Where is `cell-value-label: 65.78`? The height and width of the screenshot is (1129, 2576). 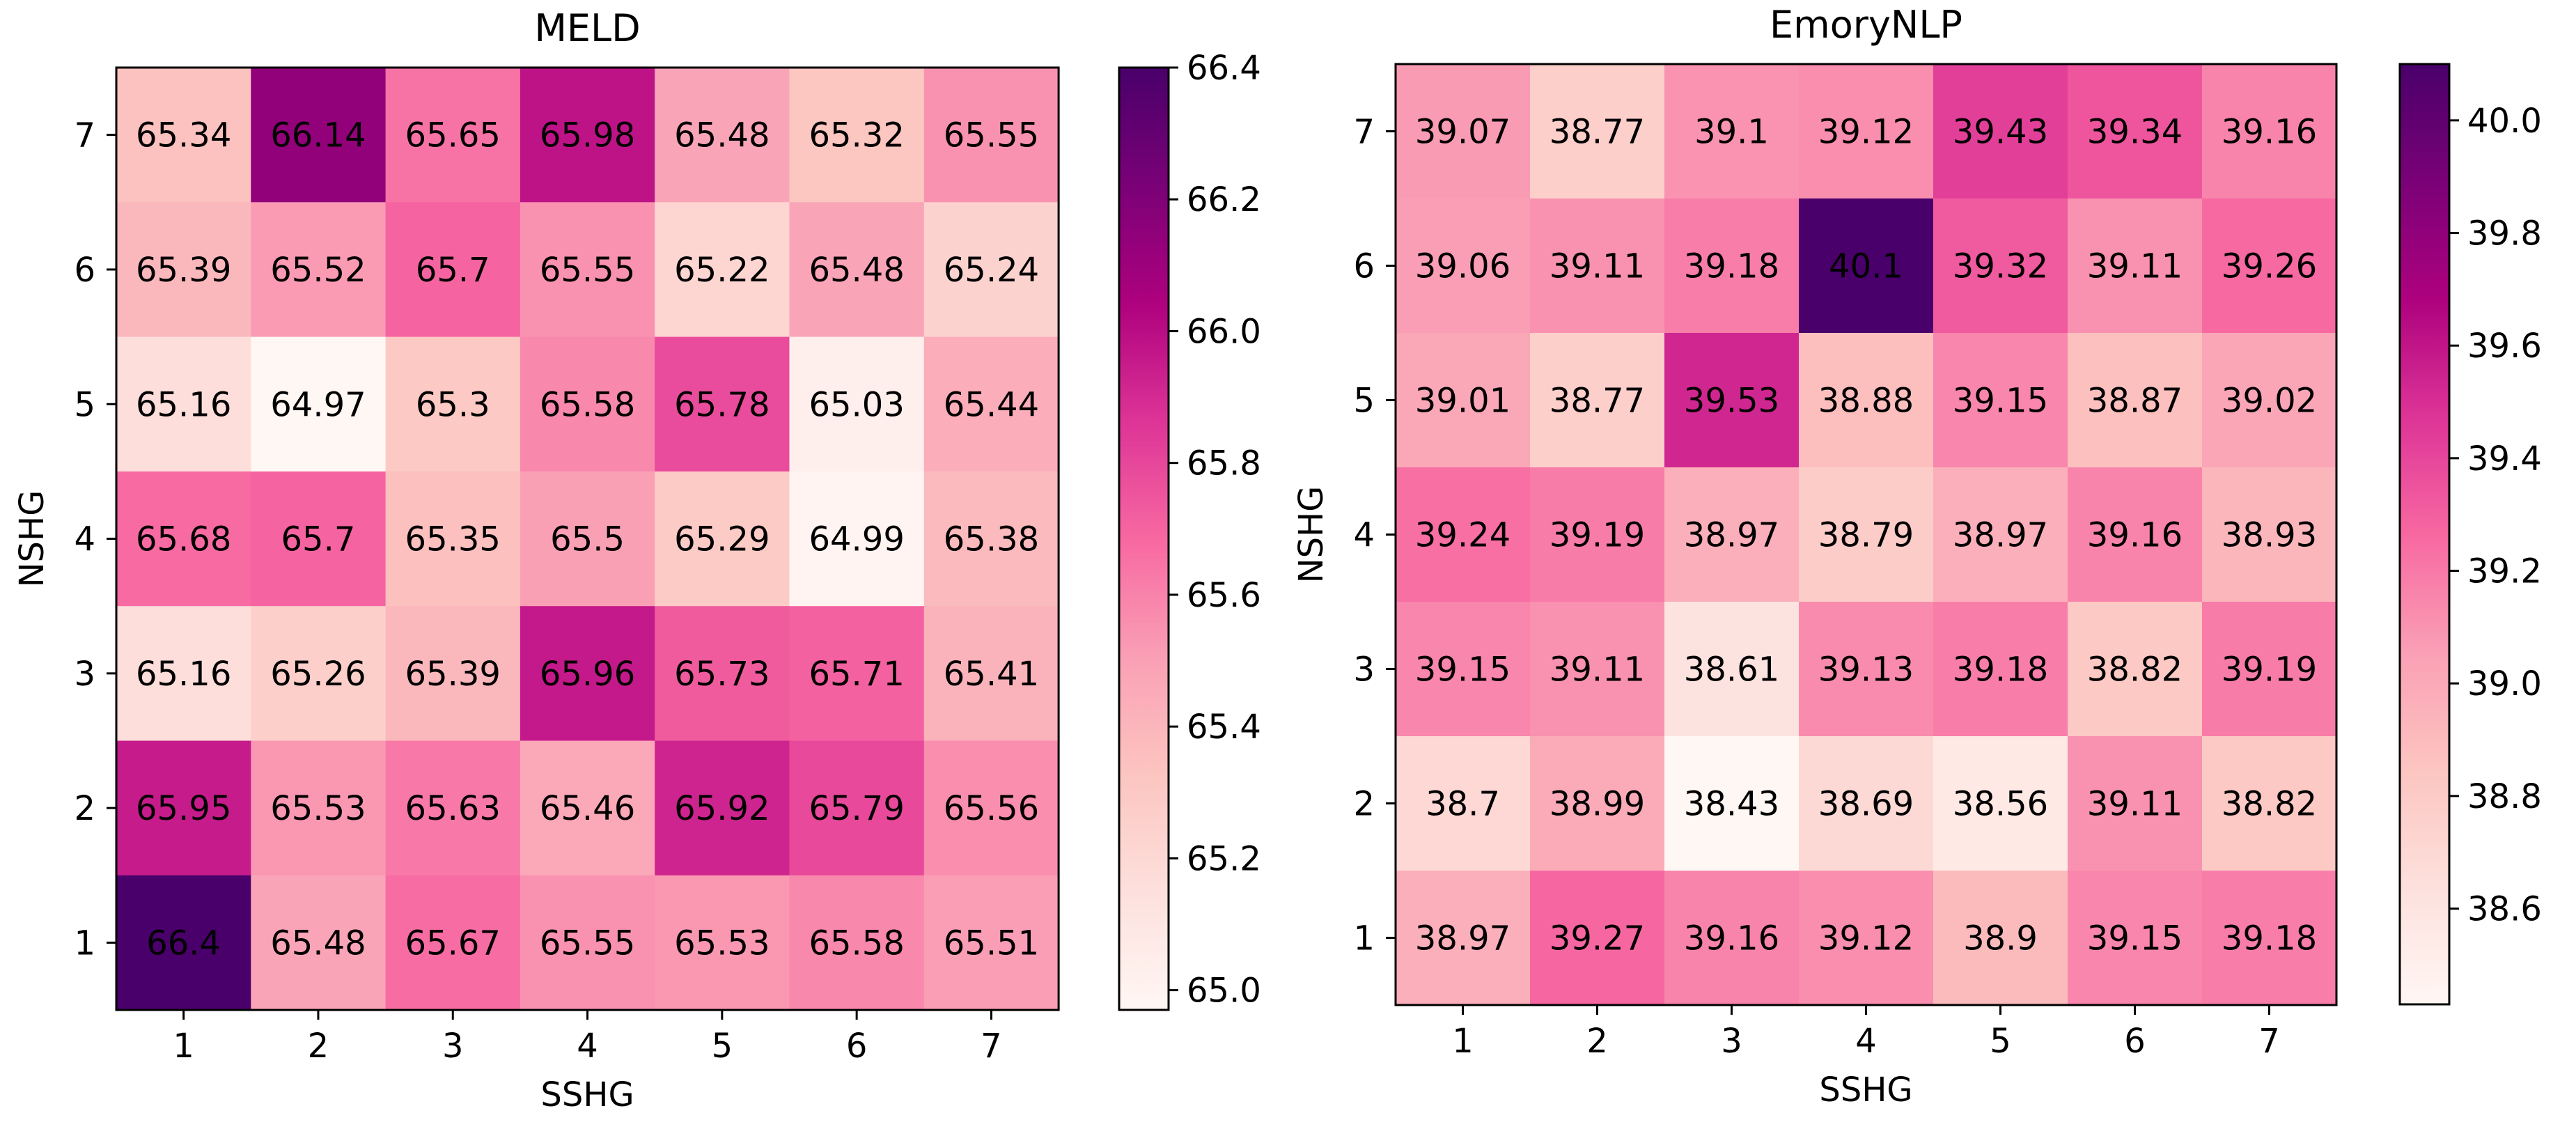 cell-value-label: 65.78 is located at coordinates (722, 404).